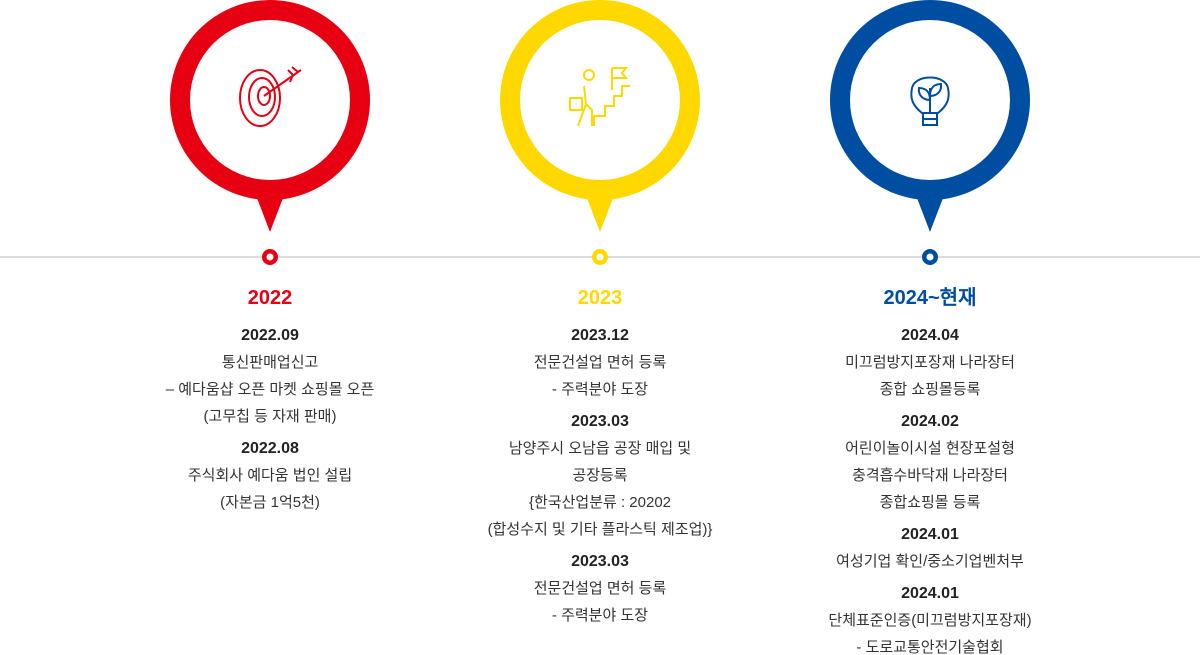 The height and width of the screenshot is (655, 1200). What do you see at coordinates (600, 448) in the screenshot?
I see `entry-text: 남양주시 오남읍 공장 매입 및` at bounding box center [600, 448].